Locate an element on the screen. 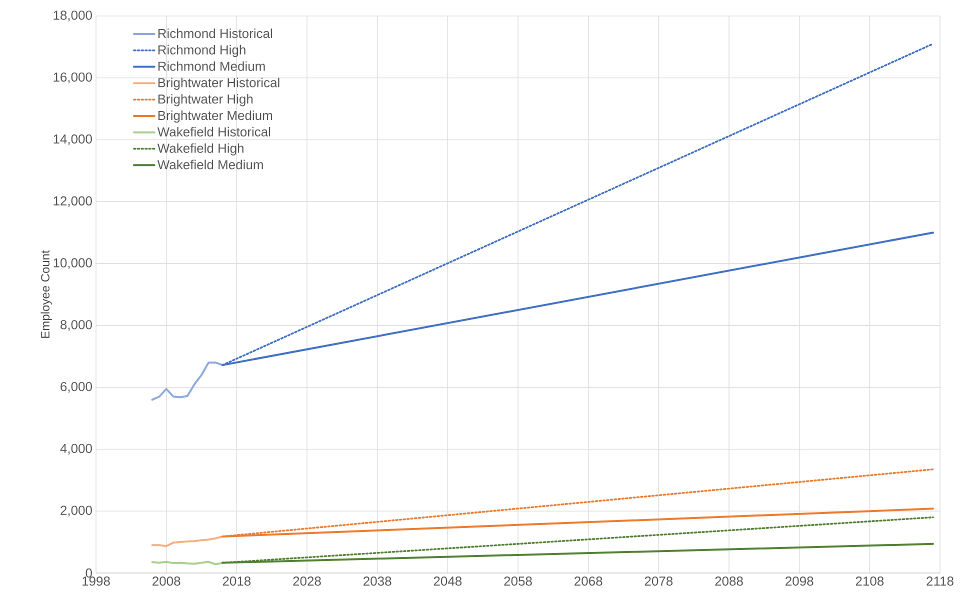 Image resolution: width=964 pixels, height=601 pixels. x-tick-label: 2068 is located at coordinates (588, 581).